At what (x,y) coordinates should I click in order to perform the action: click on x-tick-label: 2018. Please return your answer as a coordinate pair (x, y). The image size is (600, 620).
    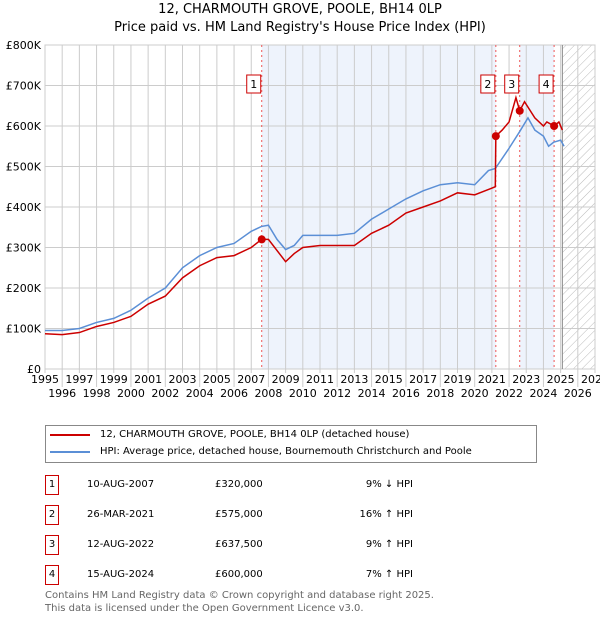
    Looking at the image, I should click on (440, 393).